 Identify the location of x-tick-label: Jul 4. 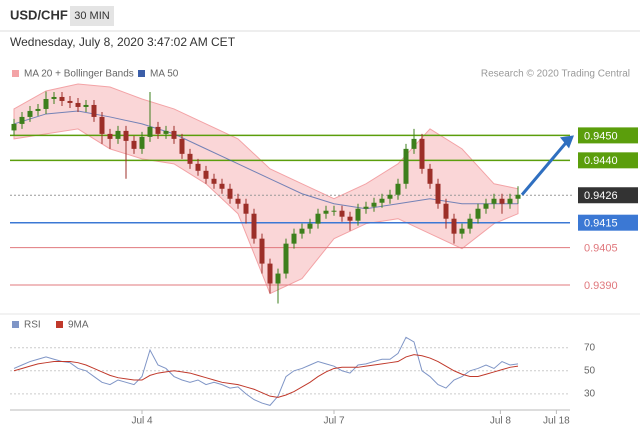
(142, 421).